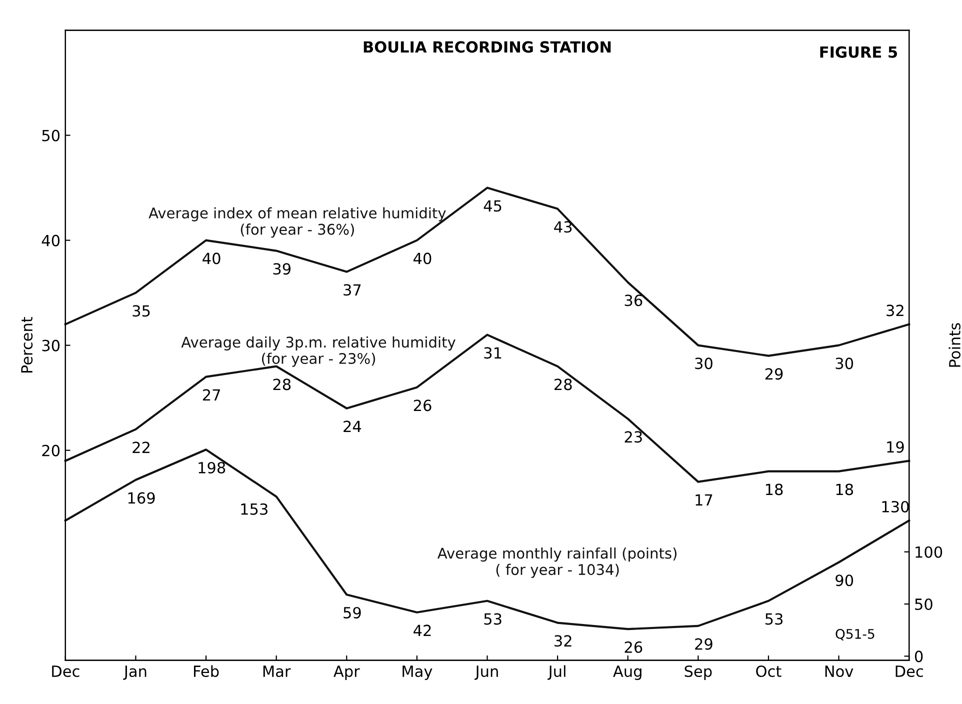  I want to click on x-tick-label: Jun, so click(486, 673).